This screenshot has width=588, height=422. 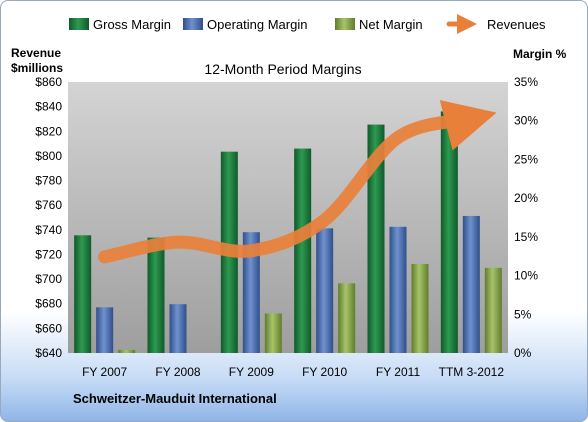 What do you see at coordinates (523, 353) in the screenshot?
I see `right-tick-label: 0%` at bounding box center [523, 353].